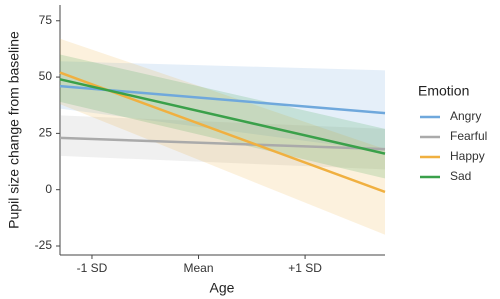 Image resolution: width=500 pixels, height=299 pixels. What do you see at coordinates (222, 143) in the screenshot?
I see `line` at bounding box center [222, 143].